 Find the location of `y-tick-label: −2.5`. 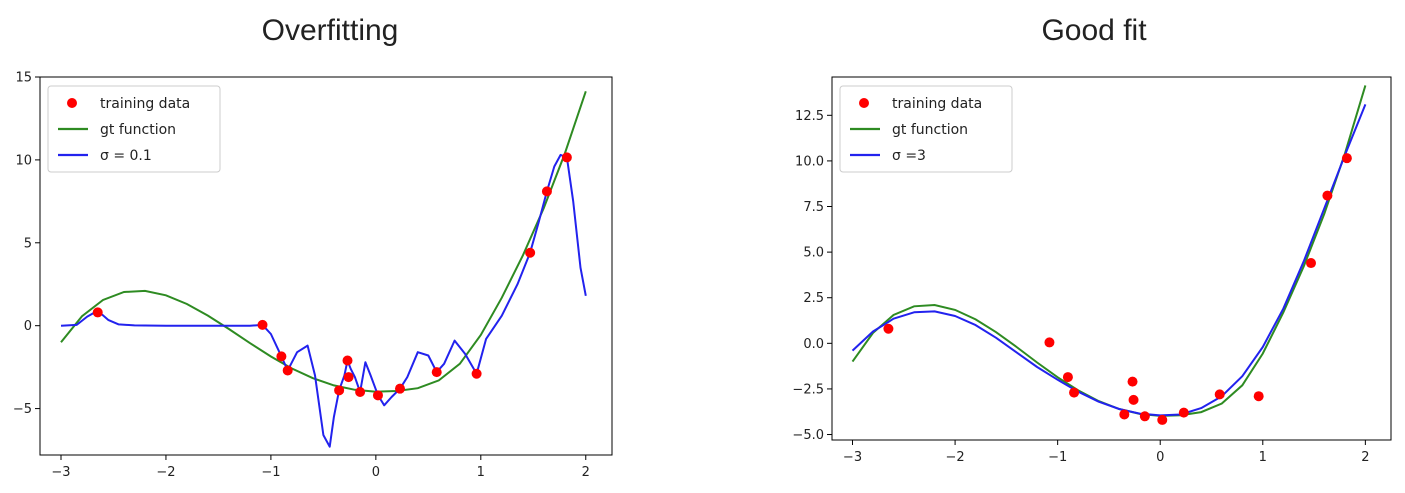

y-tick-label: −2.5 is located at coordinates (808, 389).